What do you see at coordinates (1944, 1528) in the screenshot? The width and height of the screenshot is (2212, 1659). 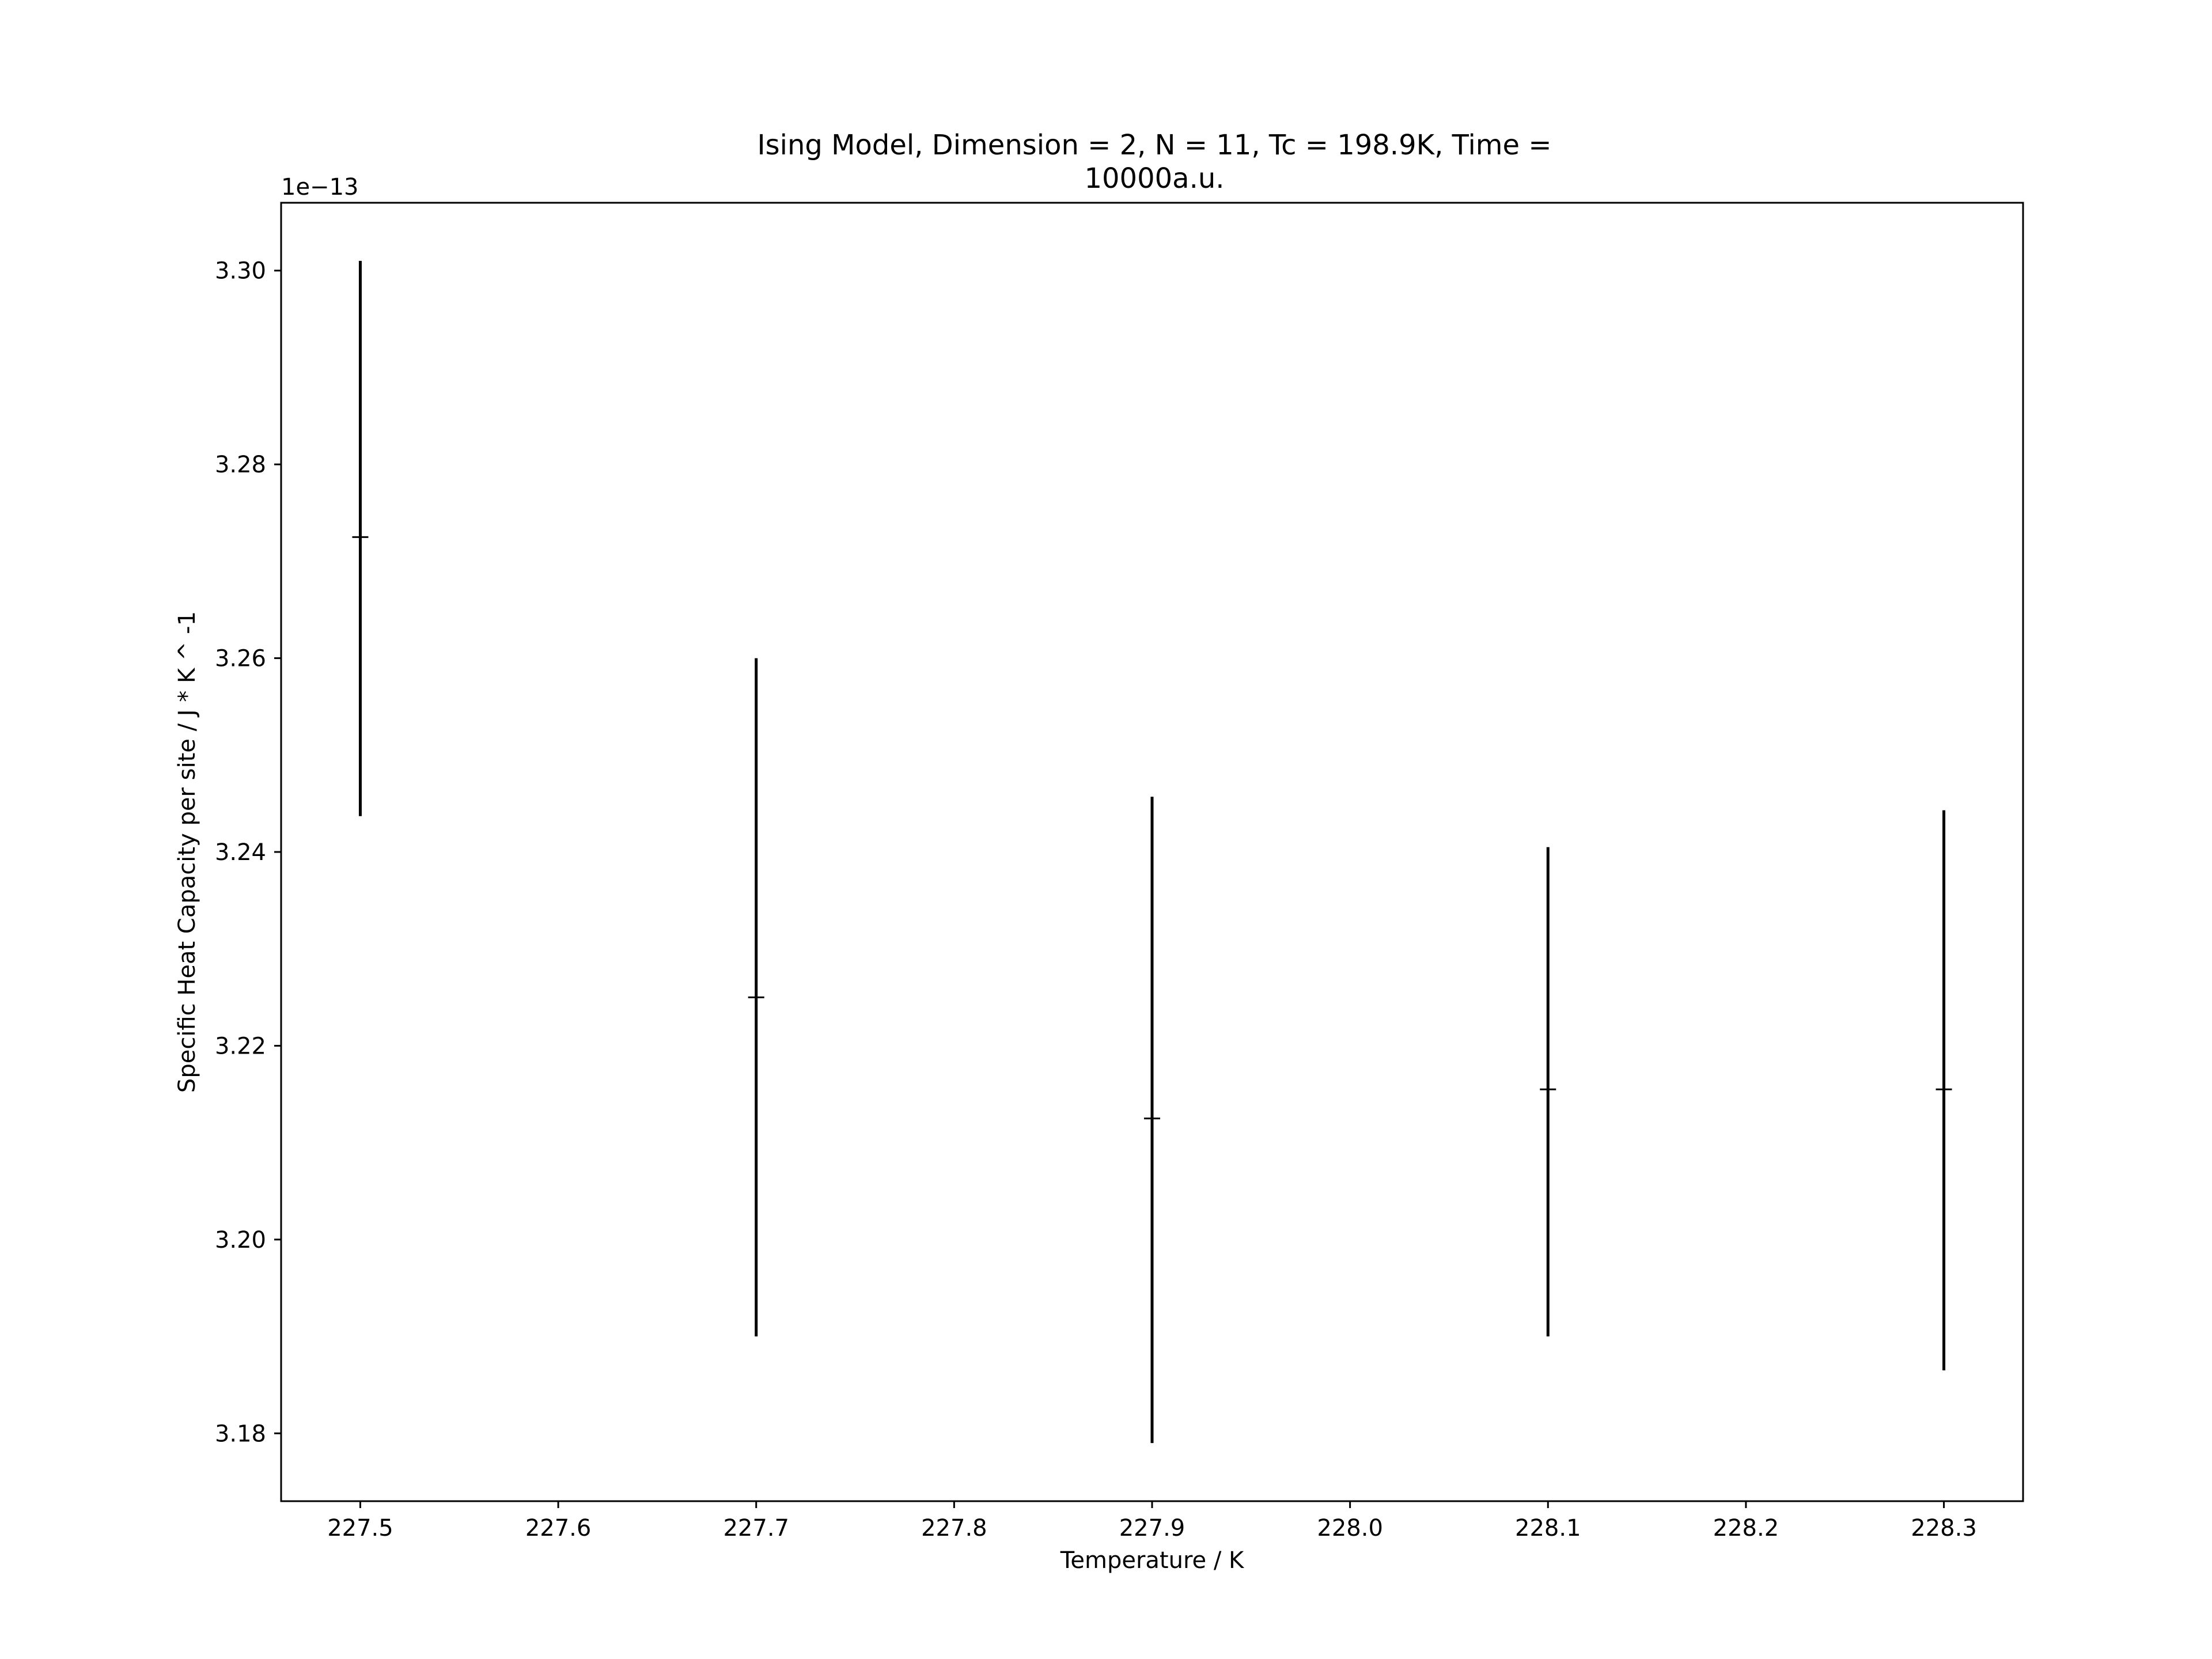 I see `x-tick-label: 228.3` at bounding box center [1944, 1528].